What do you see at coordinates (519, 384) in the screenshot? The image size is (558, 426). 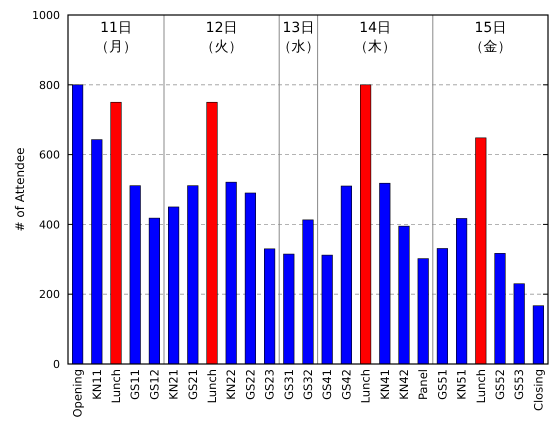 I see `x-tick-label: GS53` at bounding box center [519, 384].